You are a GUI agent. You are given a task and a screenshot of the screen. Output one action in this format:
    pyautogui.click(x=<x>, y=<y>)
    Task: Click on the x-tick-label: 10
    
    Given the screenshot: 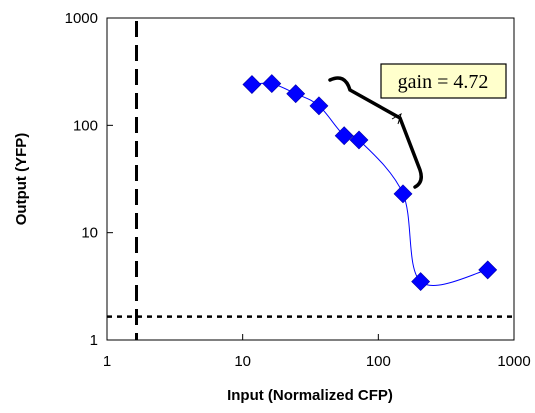 What is the action you would take?
    pyautogui.click(x=242, y=361)
    